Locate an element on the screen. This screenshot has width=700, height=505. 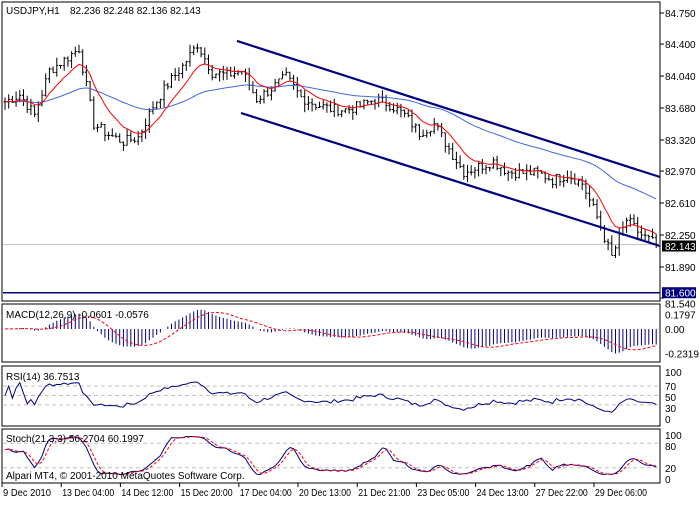
price-tick-label: 82.610 is located at coordinates (680, 204).